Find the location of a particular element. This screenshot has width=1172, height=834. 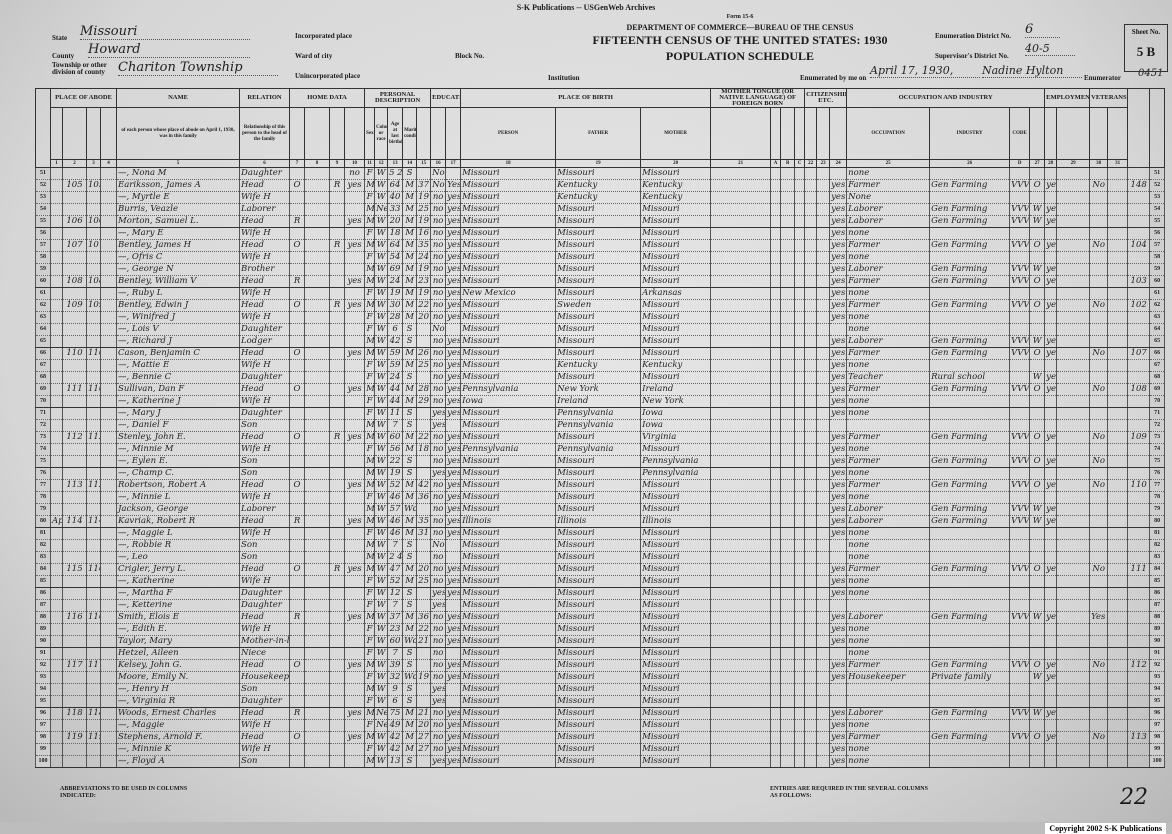

cell-ind: Gen Farming is located at coordinates (970, 341).